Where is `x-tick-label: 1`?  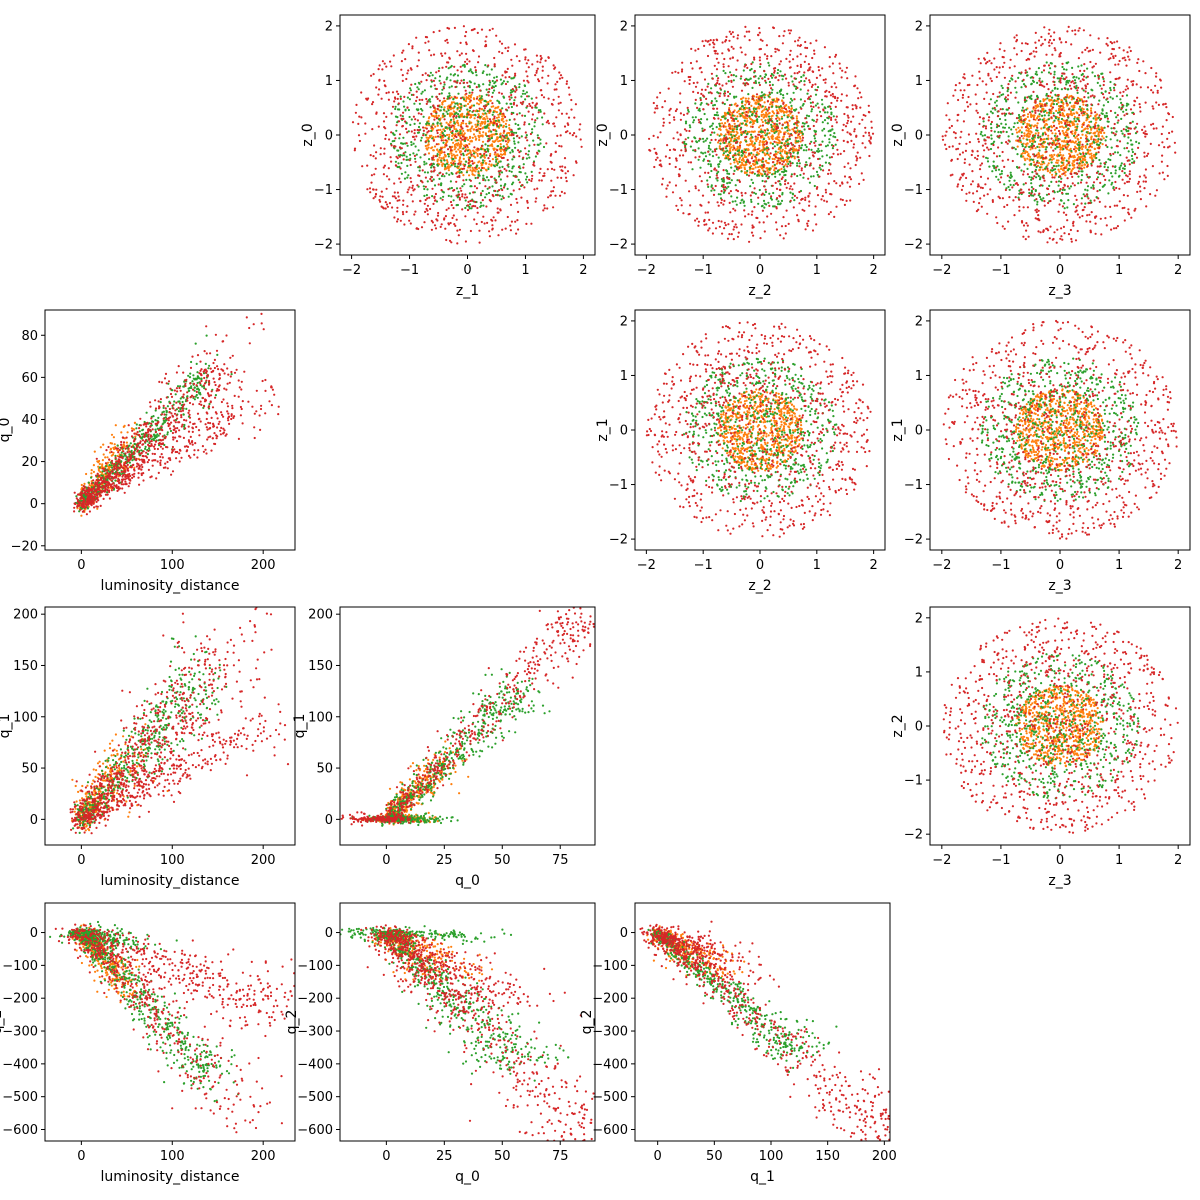 x-tick-label: 1 is located at coordinates (817, 270).